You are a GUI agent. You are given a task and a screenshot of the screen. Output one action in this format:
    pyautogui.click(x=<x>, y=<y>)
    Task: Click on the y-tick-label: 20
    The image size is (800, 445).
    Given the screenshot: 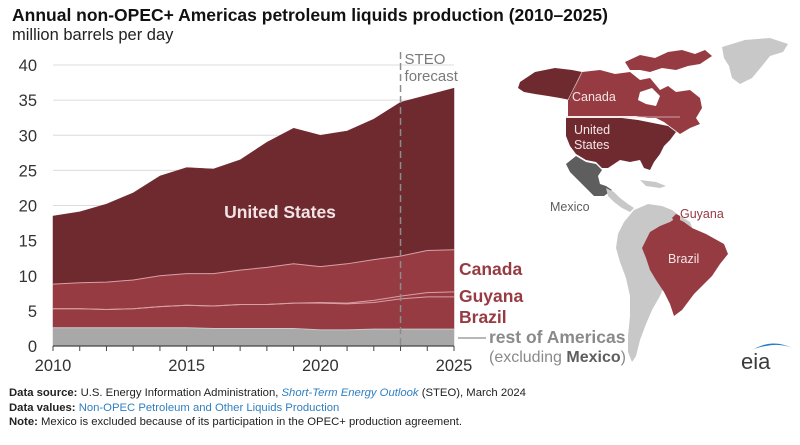 What is the action you would take?
    pyautogui.click(x=28, y=207)
    